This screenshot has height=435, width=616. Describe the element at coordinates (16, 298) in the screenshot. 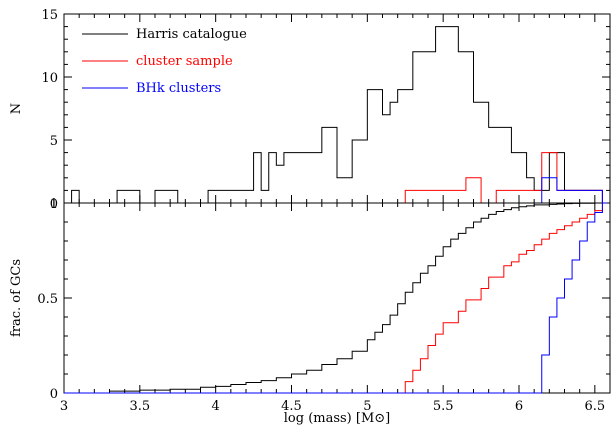

I see `bottom-y-axis-label: frac. of GCs` at that location.